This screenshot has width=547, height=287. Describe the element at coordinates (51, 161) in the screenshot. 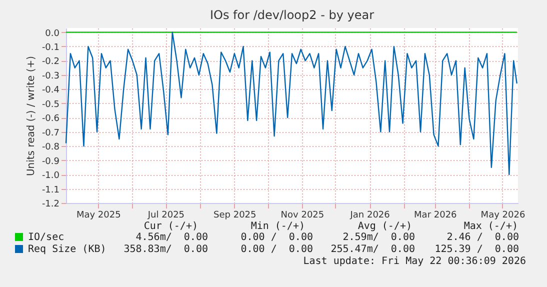

I see `y-tick-label: -0.9` at that location.